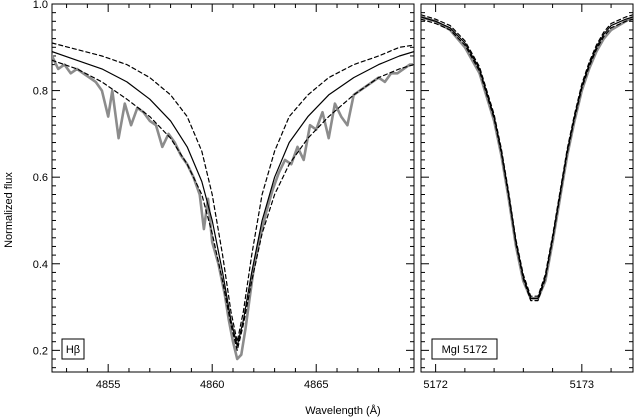 The image size is (635, 419). What do you see at coordinates (40, 5) in the screenshot?
I see `y-tick-label: 1.0` at bounding box center [40, 5].